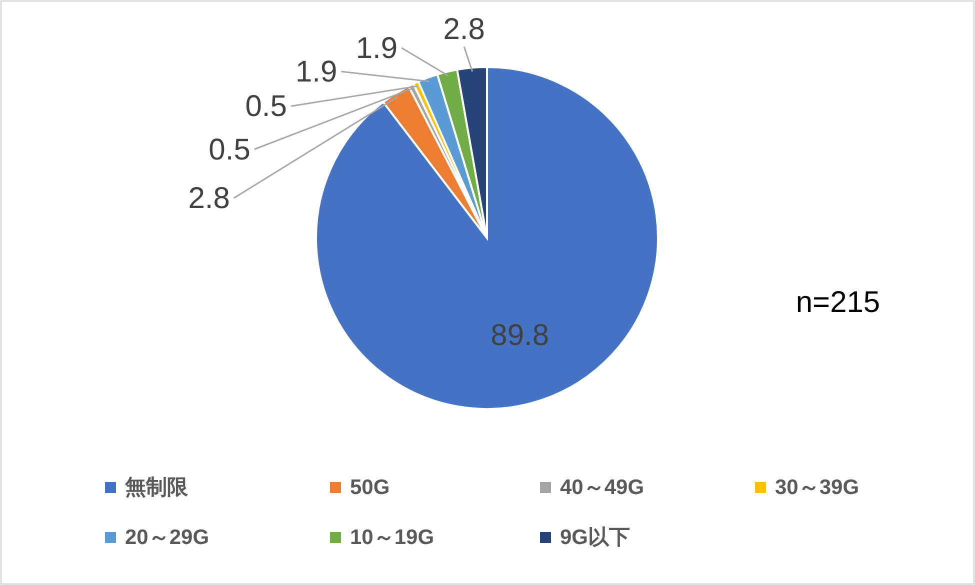  Describe the element at coordinates (370, 487) in the screenshot. I see `legend-label: 50G` at that location.